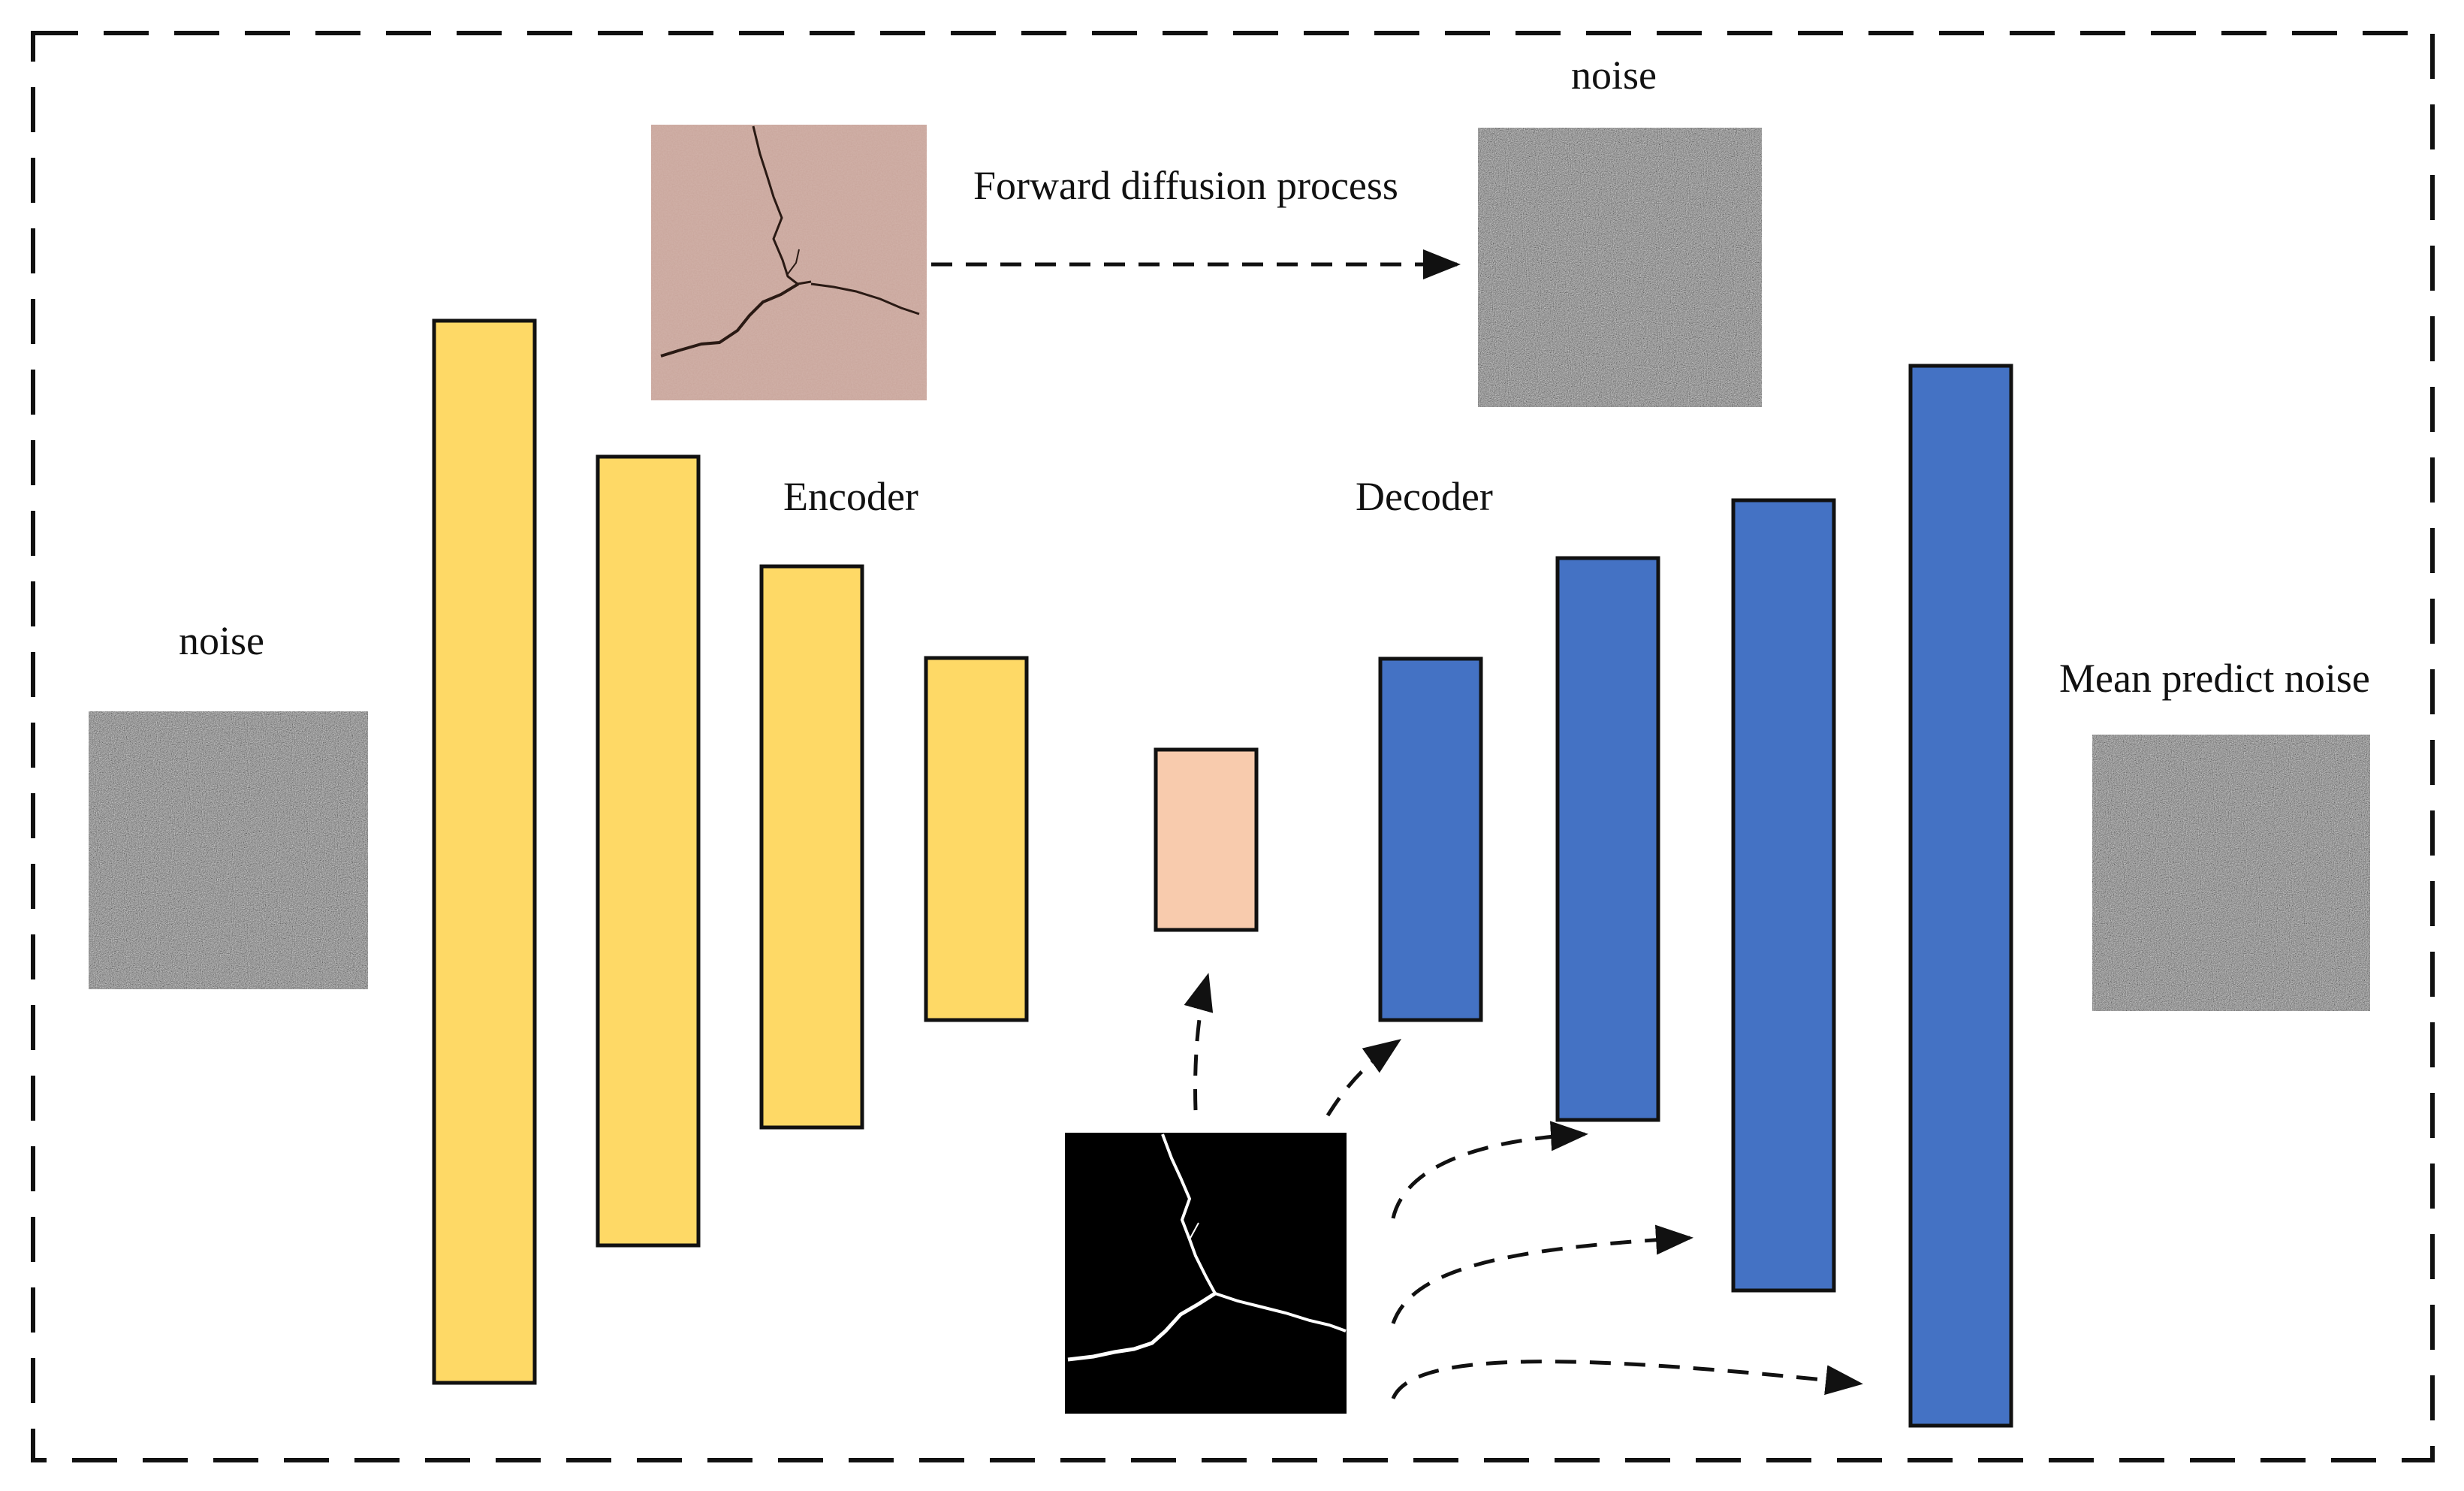 The image size is (2464, 1491). I want to click on mask-to-bottleneck-arrow, so click(1199, 1042).